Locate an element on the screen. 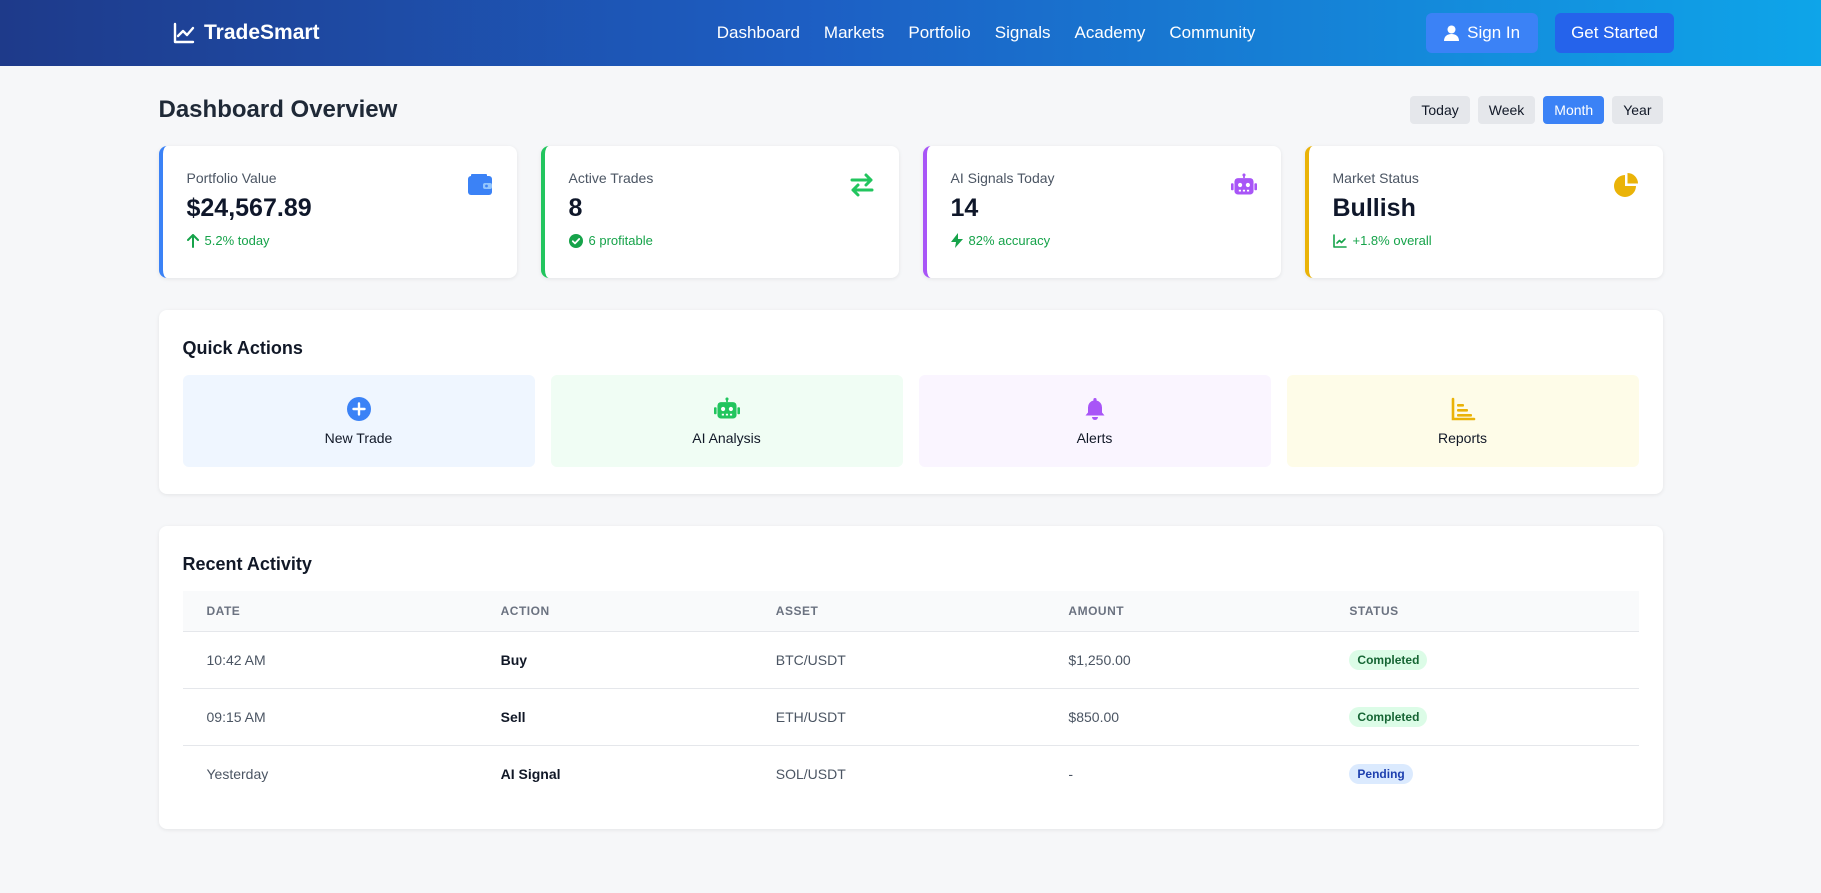 The height and width of the screenshot is (893, 1821). bar-chart-icon is located at coordinates (1463, 409).